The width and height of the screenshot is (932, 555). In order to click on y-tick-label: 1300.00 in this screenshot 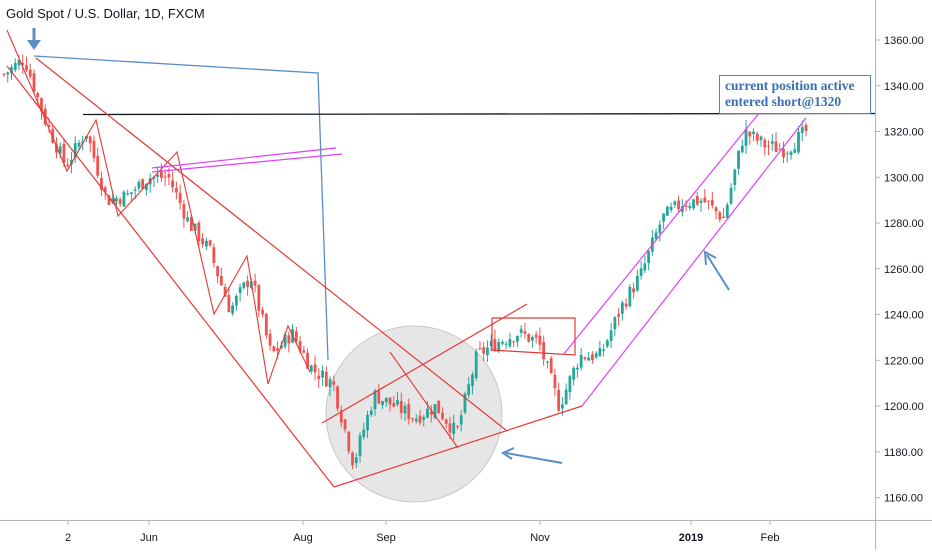, I will do `click(904, 178)`.